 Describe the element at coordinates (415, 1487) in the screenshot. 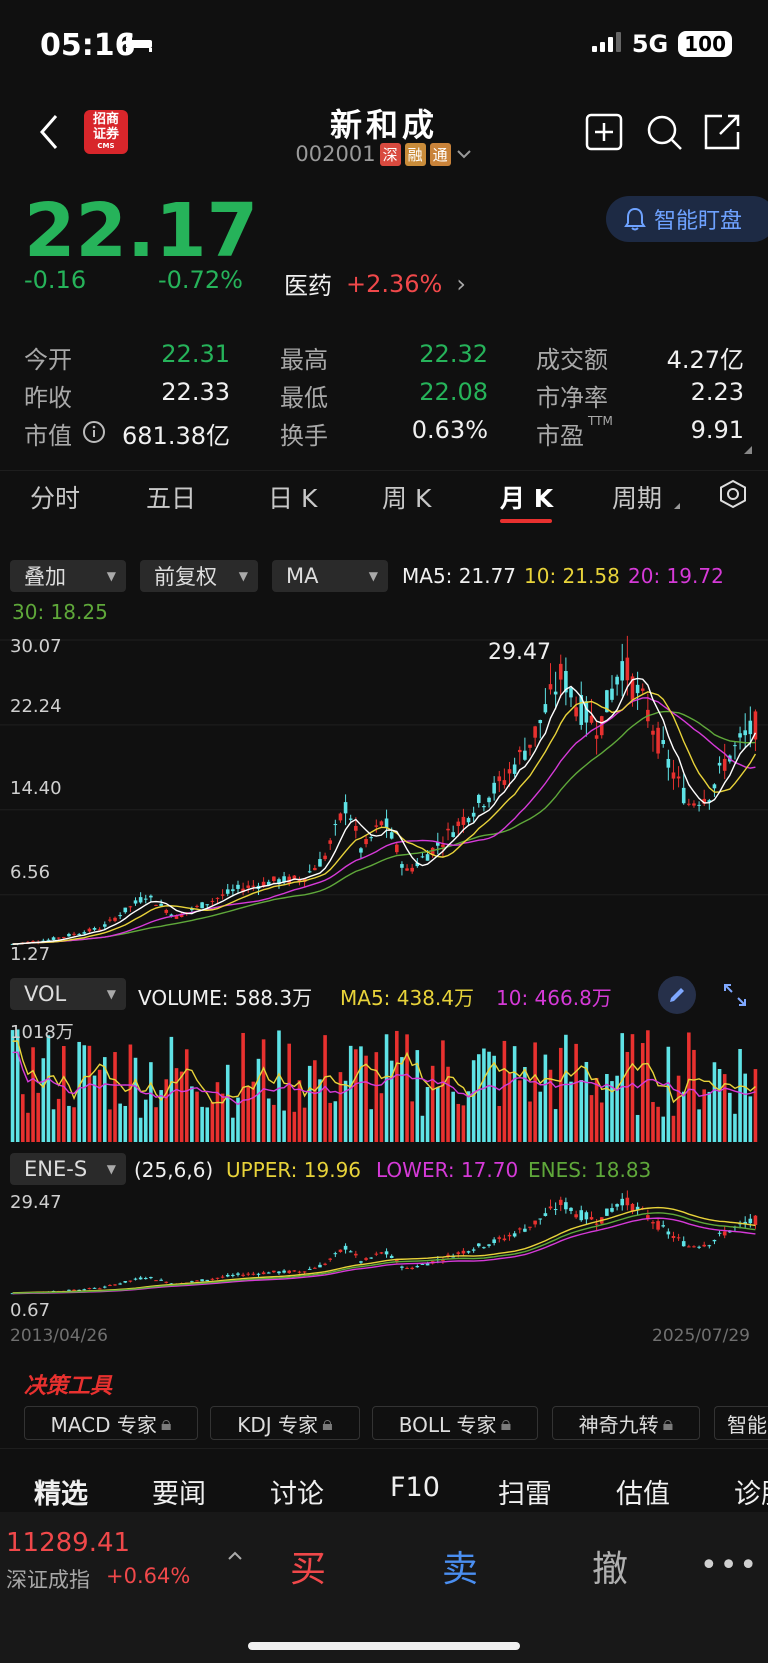

I see `nav-f10: F10` at that location.